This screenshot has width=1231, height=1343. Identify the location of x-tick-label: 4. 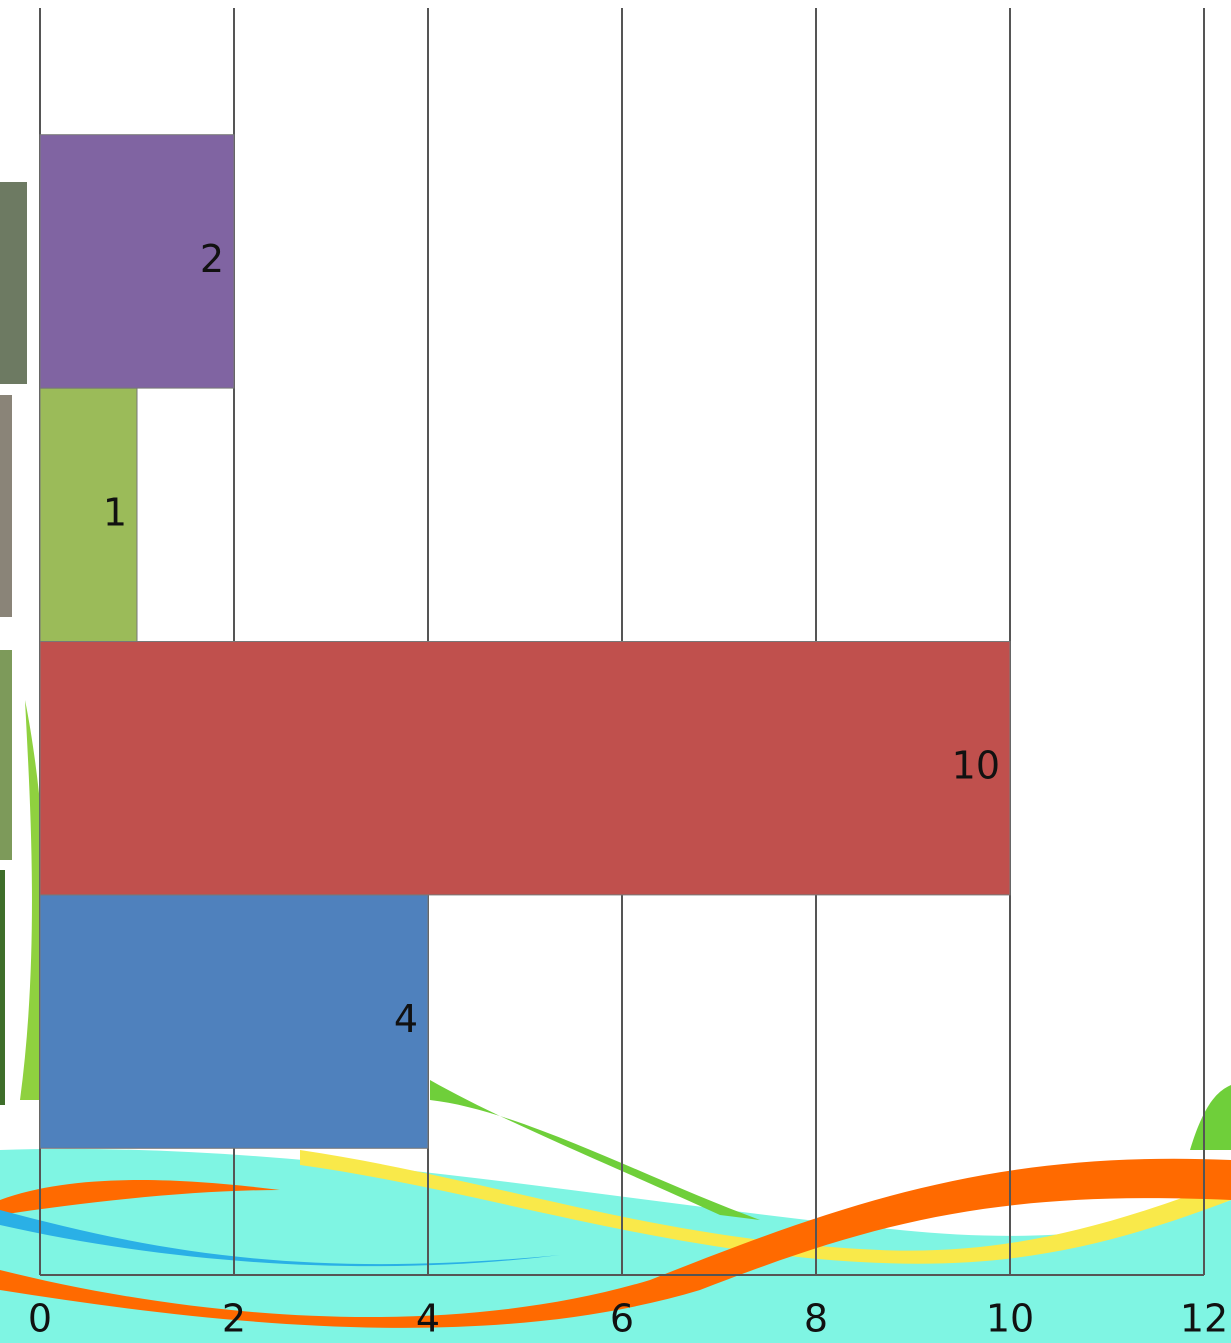
(428, 1319).